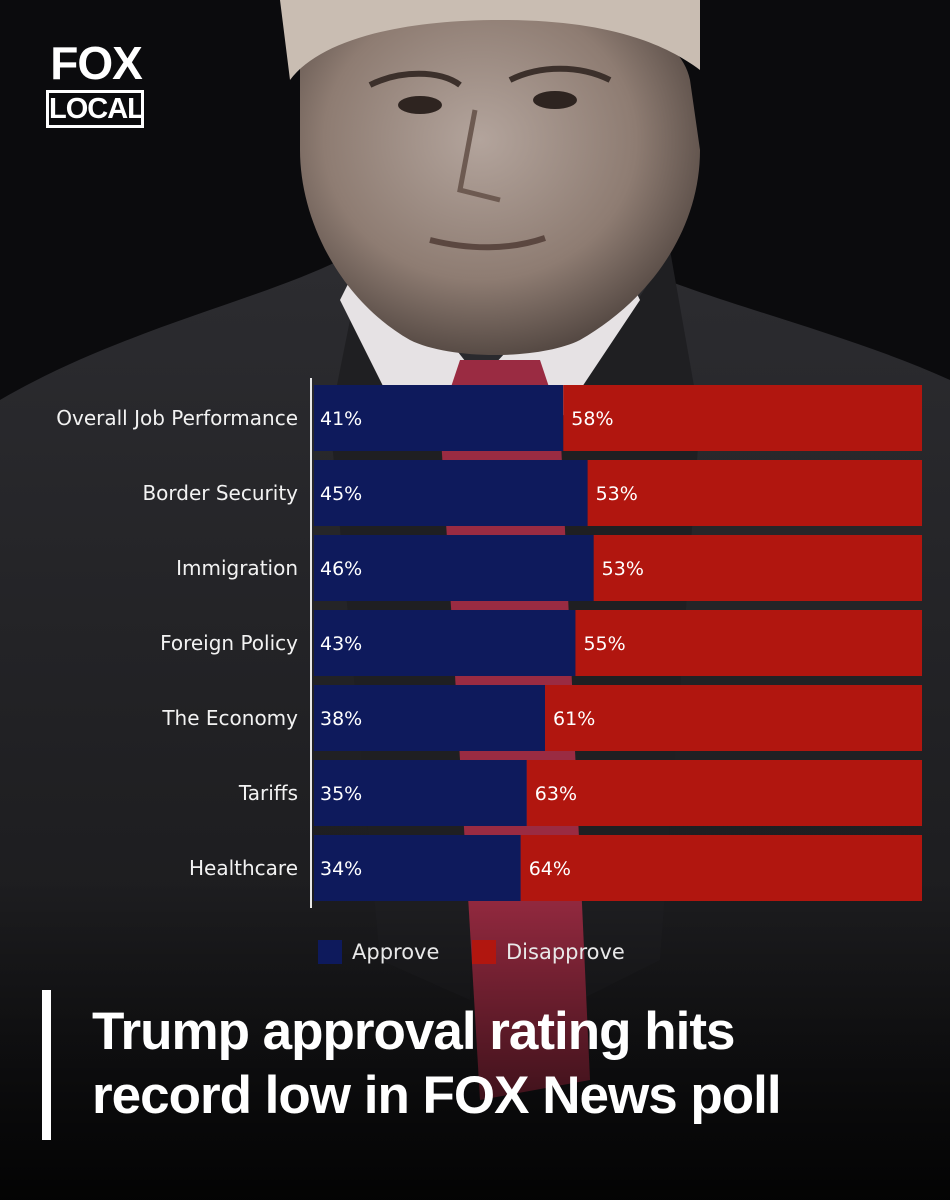 This screenshot has height=1200, width=950. Describe the element at coordinates (341, 569) in the screenshot. I see `approve-value-label: 46%` at that location.